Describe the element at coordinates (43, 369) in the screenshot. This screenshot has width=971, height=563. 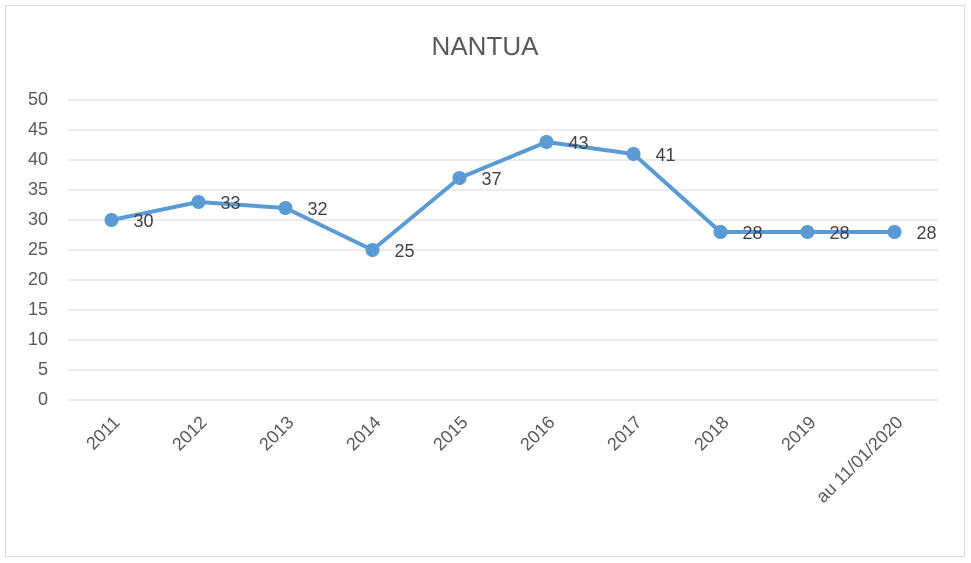
I see `y-tick-label: 5` at that location.